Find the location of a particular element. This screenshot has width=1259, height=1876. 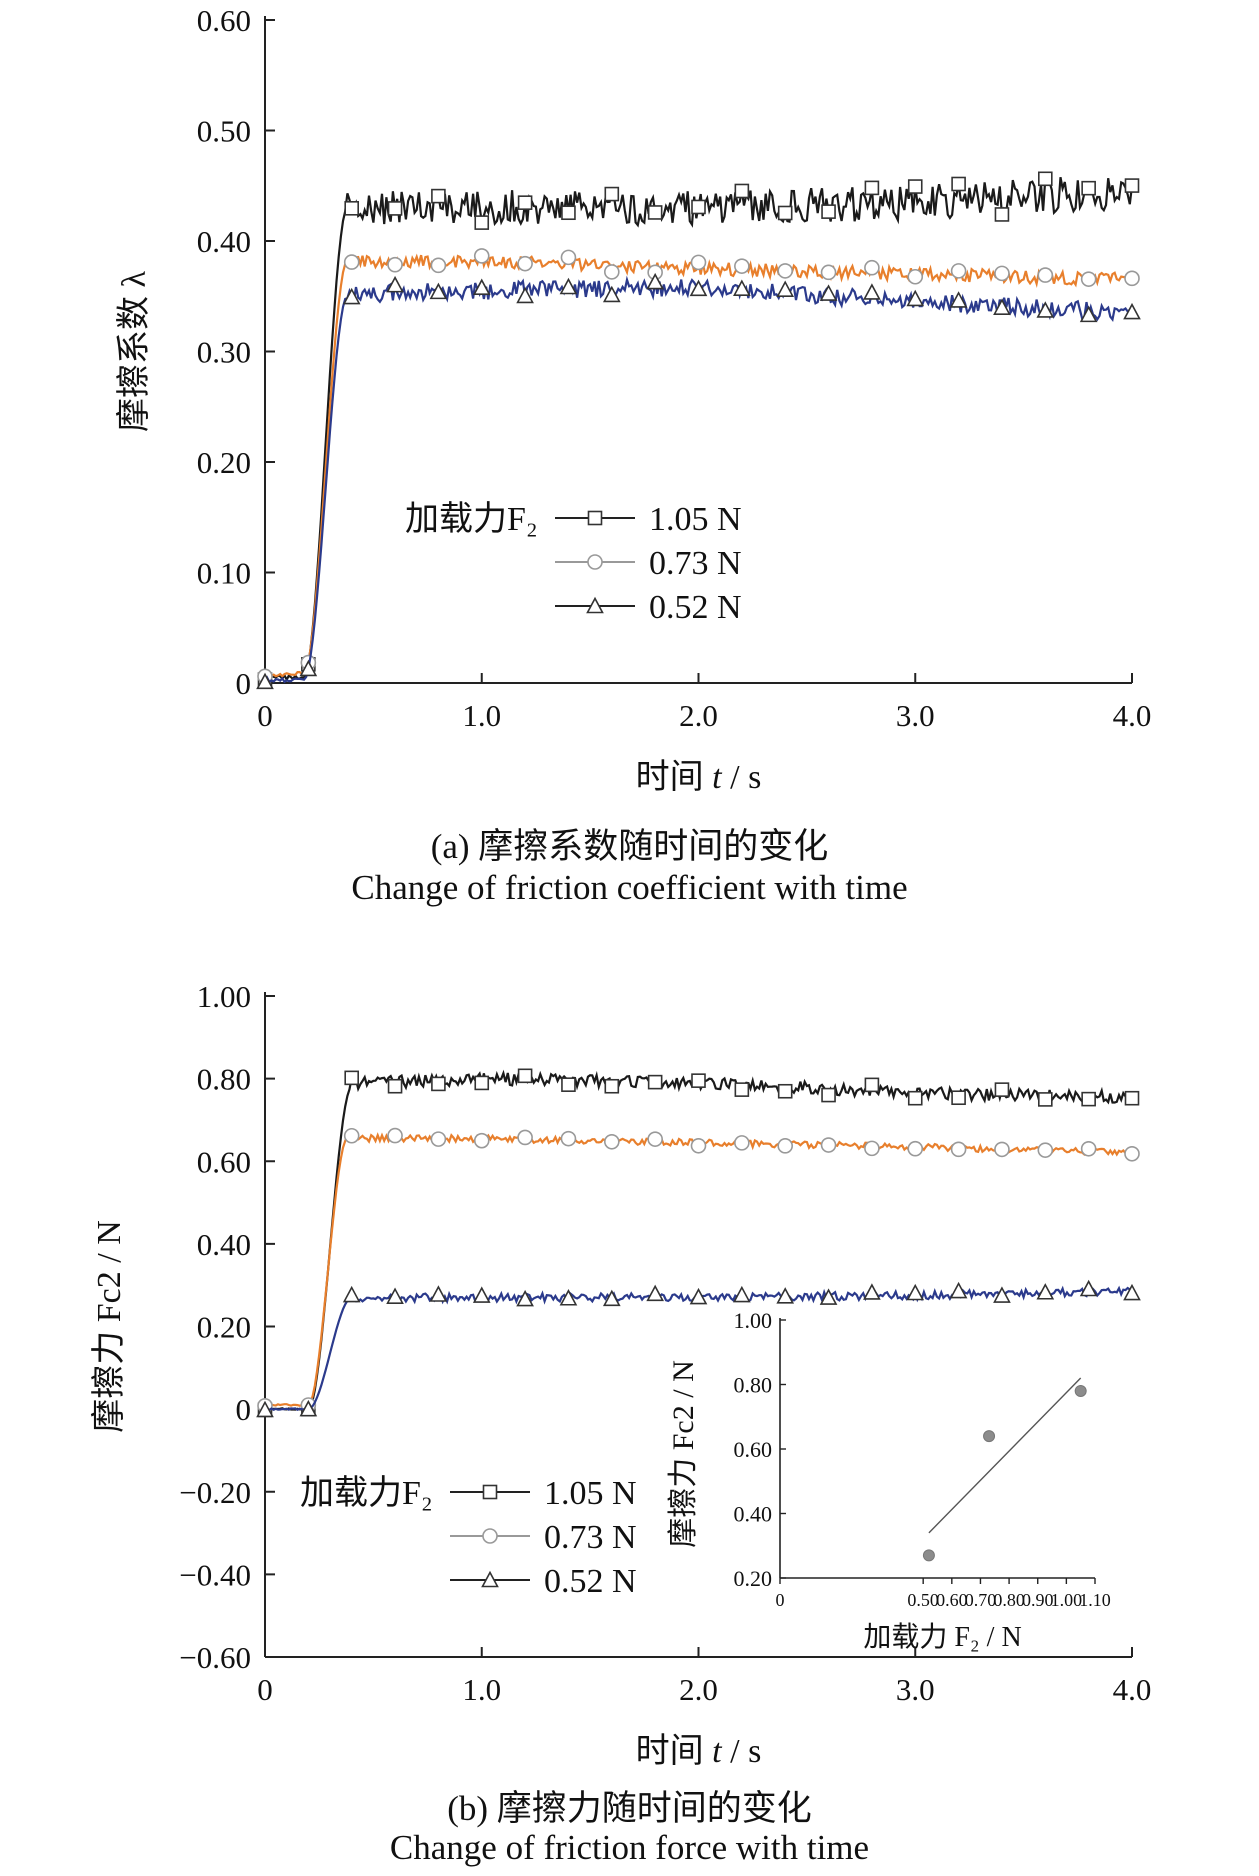

chart-a-x-tick-label: 0 is located at coordinates (265, 715).